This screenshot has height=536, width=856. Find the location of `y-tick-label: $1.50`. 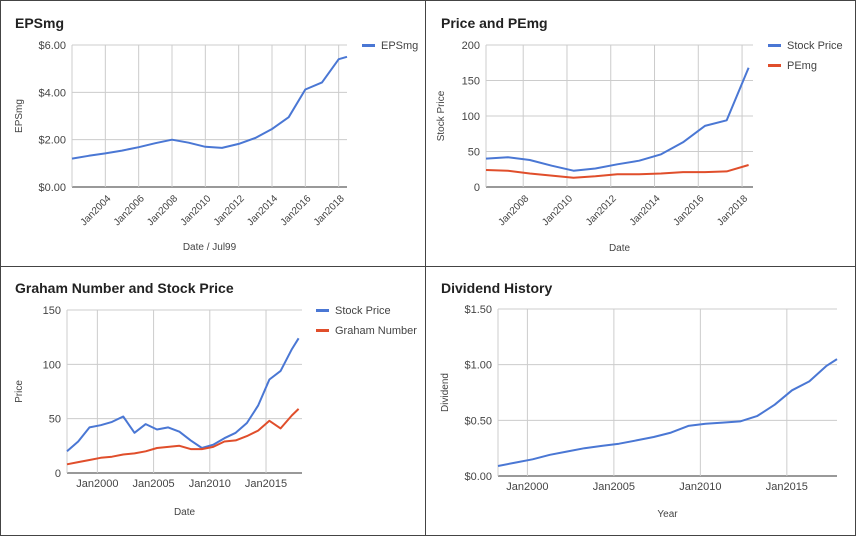

y-tick-label: $1.50 is located at coordinates (478, 310).